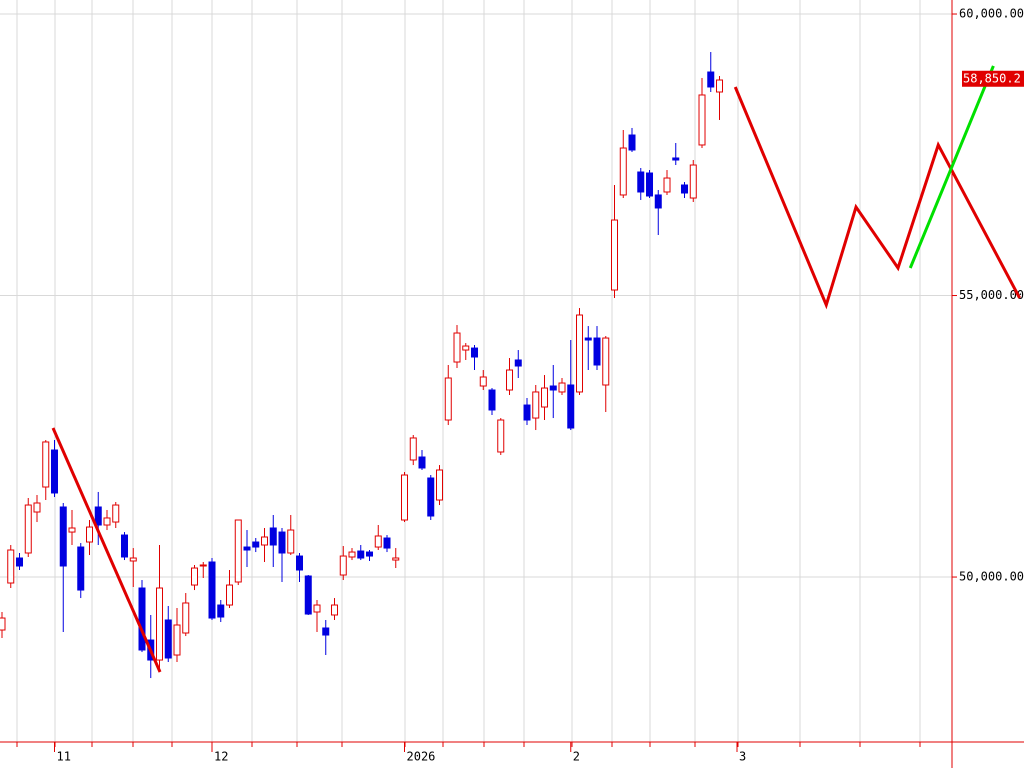 This screenshot has width=1024, height=768. What do you see at coordinates (991, 577) in the screenshot?
I see `y-tick-label: 50,000.00` at bounding box center [991, 577].